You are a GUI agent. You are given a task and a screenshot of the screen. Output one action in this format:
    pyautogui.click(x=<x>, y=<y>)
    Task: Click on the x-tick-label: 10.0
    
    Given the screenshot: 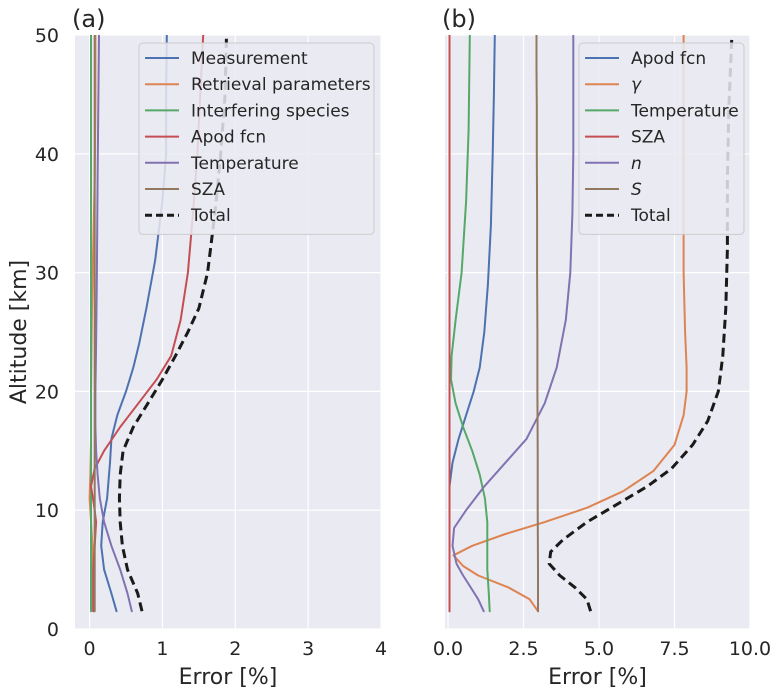 What is the action you would take?
    pyautogui.click(x=750, y=649)
    